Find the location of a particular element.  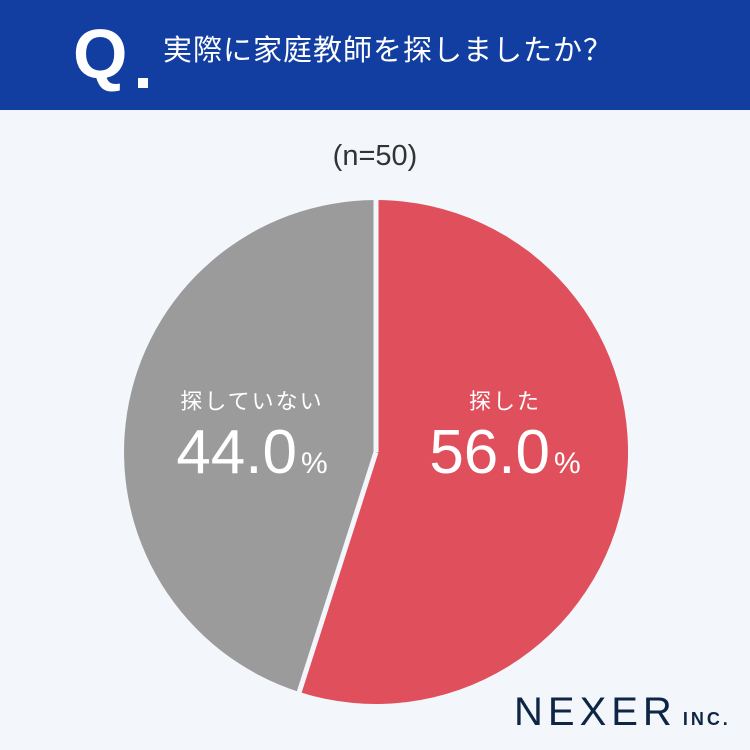

question-title: 実際に家庭教師を探しましたか？ is located at coordinates (388, 50).